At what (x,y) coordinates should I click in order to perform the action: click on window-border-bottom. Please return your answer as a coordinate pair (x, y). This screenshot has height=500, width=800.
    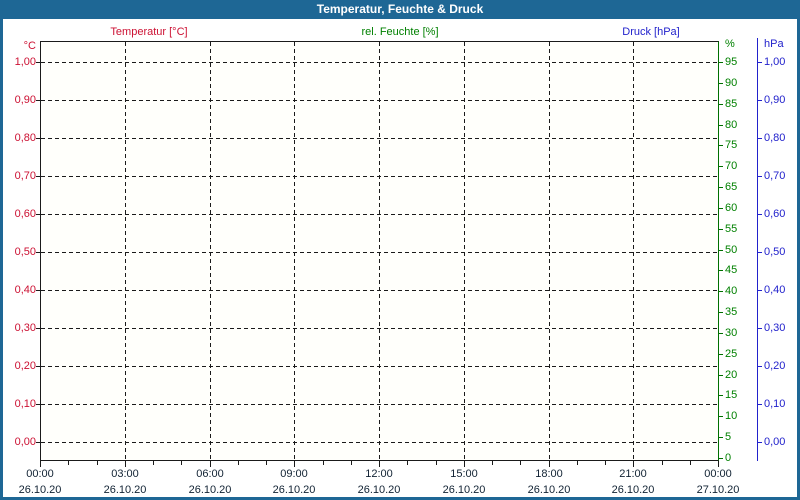
    Looking at the image, I should click on (400, 498).